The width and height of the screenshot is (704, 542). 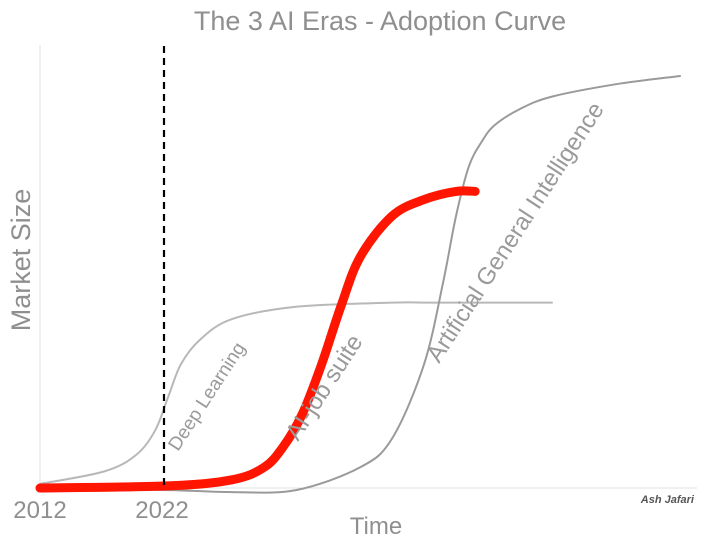 I want to click on x-tick-2022: 2022, so click(x=161, y=510).